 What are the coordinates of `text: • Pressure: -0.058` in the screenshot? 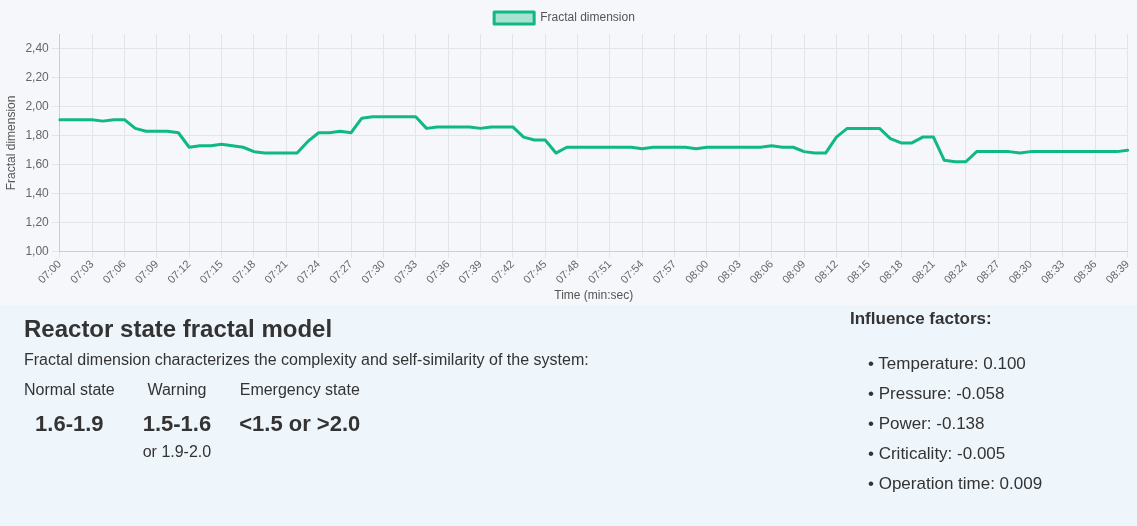 It's located at (937, 394).